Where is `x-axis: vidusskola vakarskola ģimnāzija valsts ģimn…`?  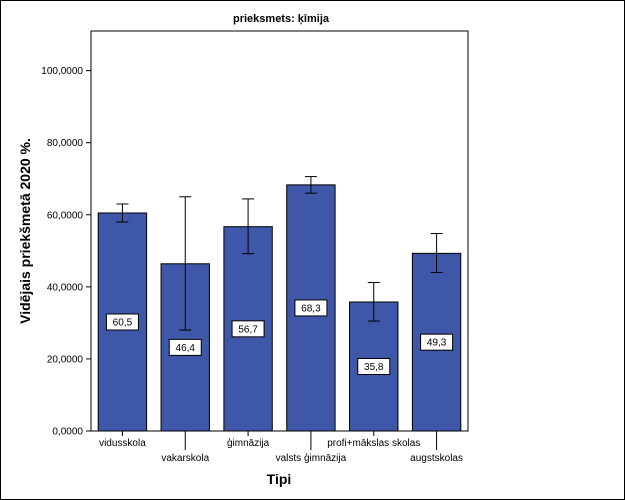
x-axis: vidusskola vakarskola ģimnāzija valsts ģimn… is located at coordinates (281, 447).